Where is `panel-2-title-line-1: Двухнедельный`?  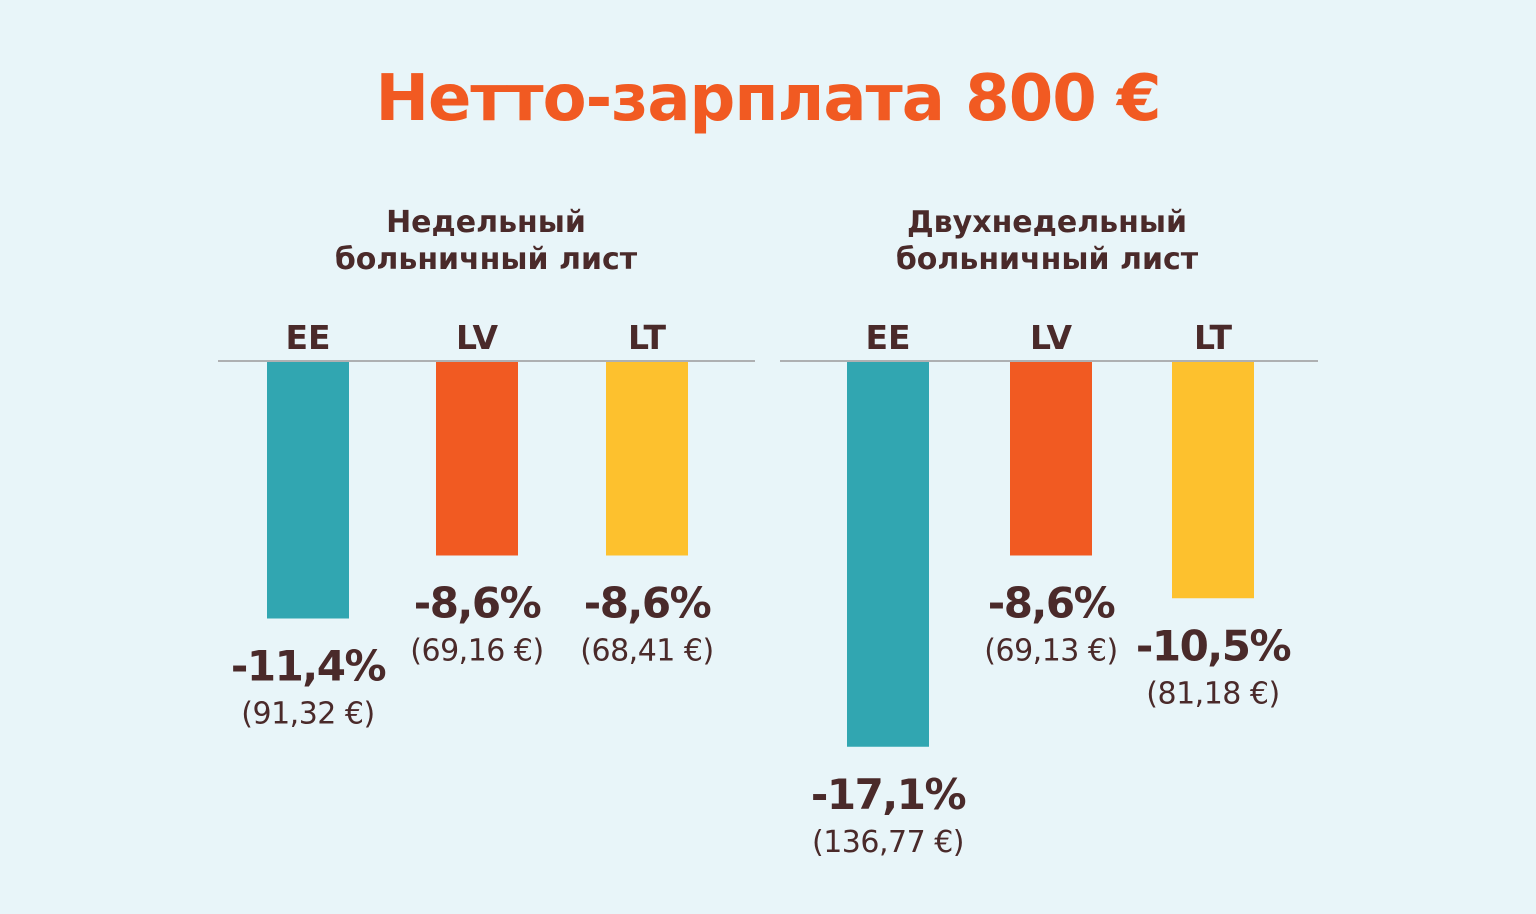
panel-2-title-line-1: Двухнедельный is located at coordinates (1047, 222).